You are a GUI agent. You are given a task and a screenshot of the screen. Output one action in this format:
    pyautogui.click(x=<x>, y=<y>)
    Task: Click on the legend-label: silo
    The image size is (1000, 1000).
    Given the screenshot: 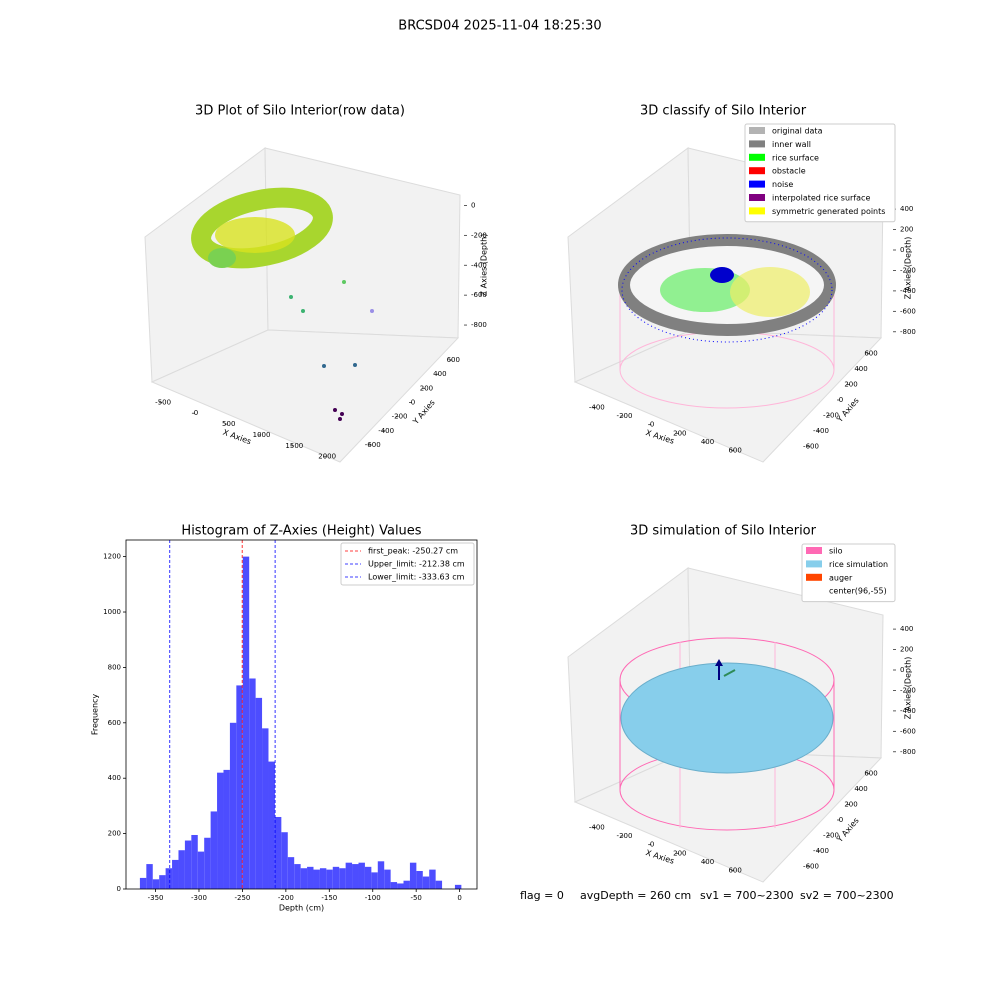 What is the action you would take?
    pyautogui.click(x=836, y=551)
    